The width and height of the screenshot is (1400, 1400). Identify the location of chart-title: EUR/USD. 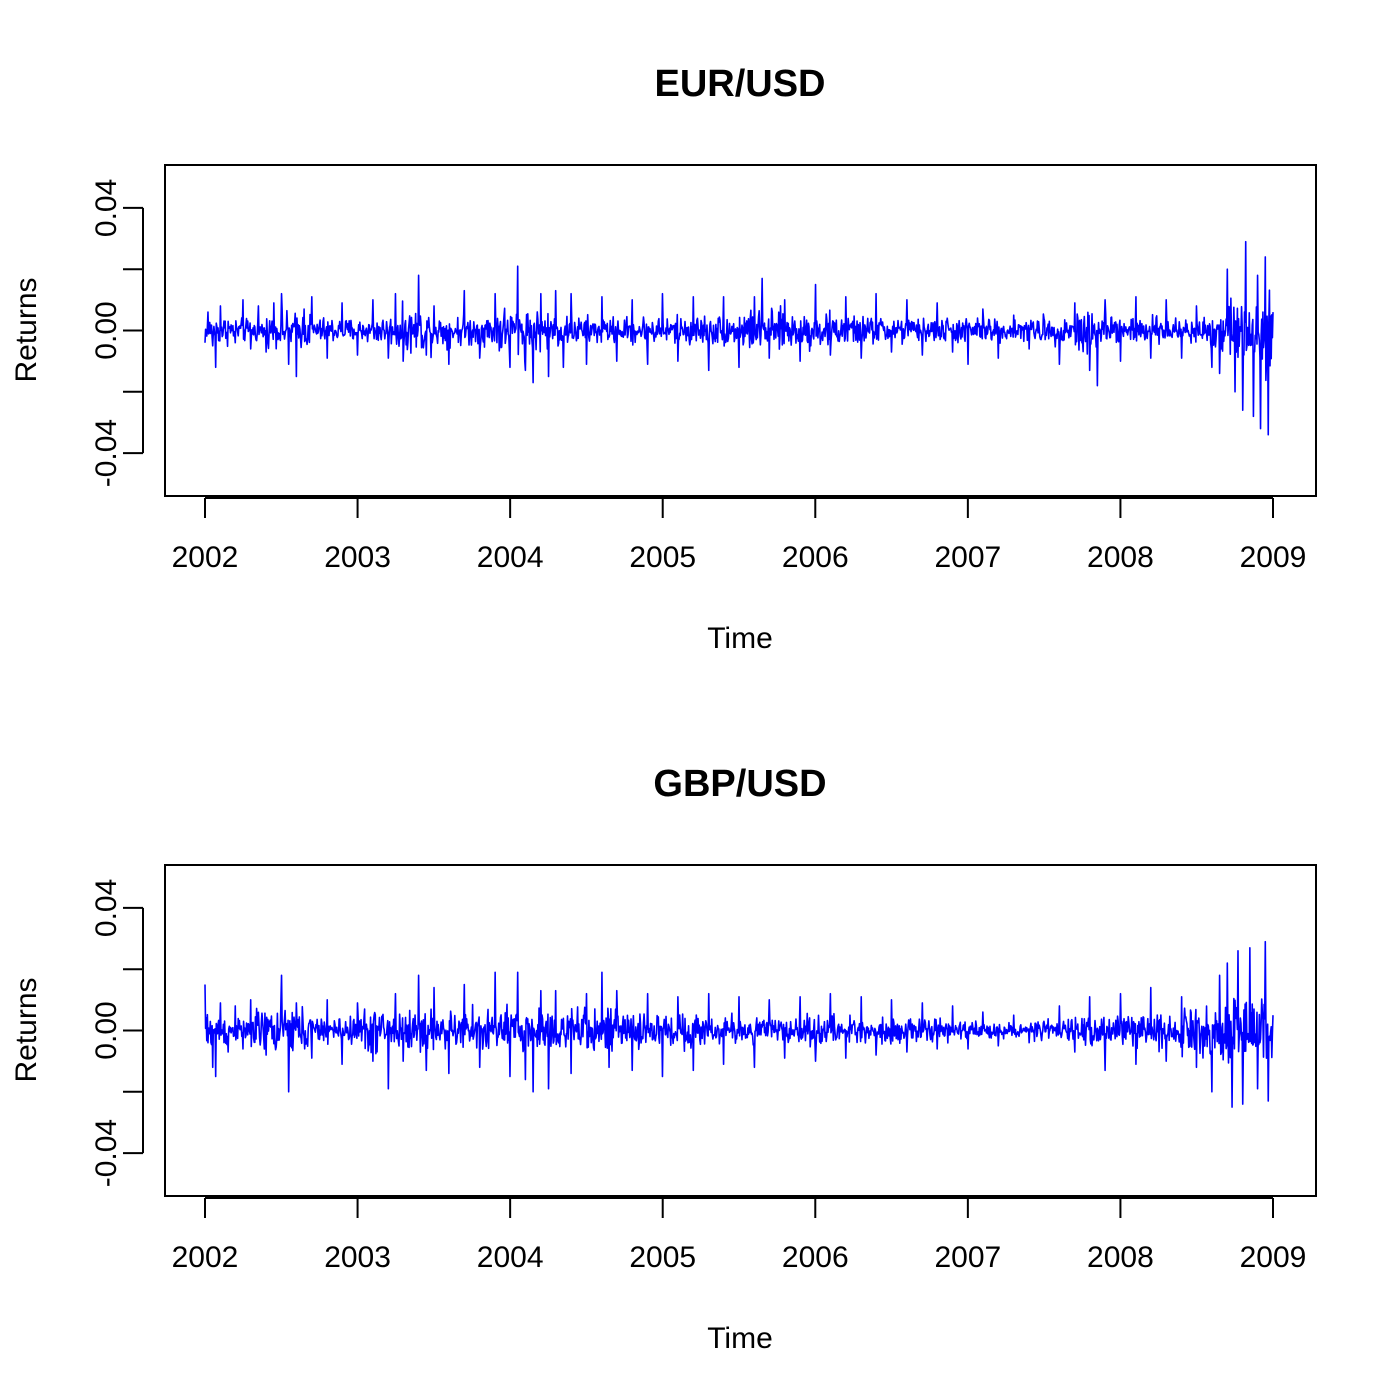
(739, 84).